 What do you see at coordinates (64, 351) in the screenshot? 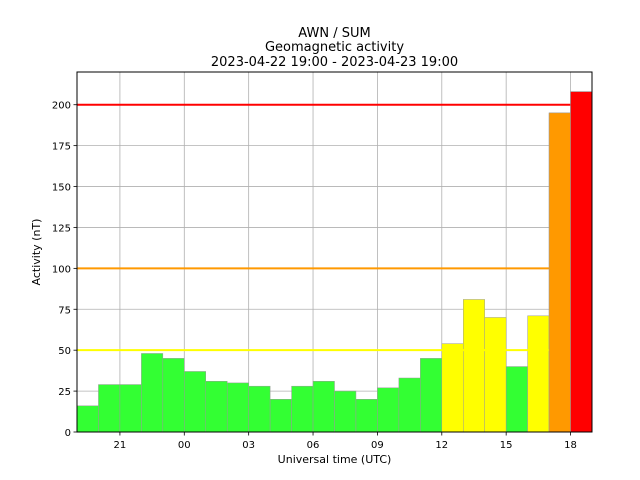
I see `y-tick-label: 50` at bounding box center [64, 351].